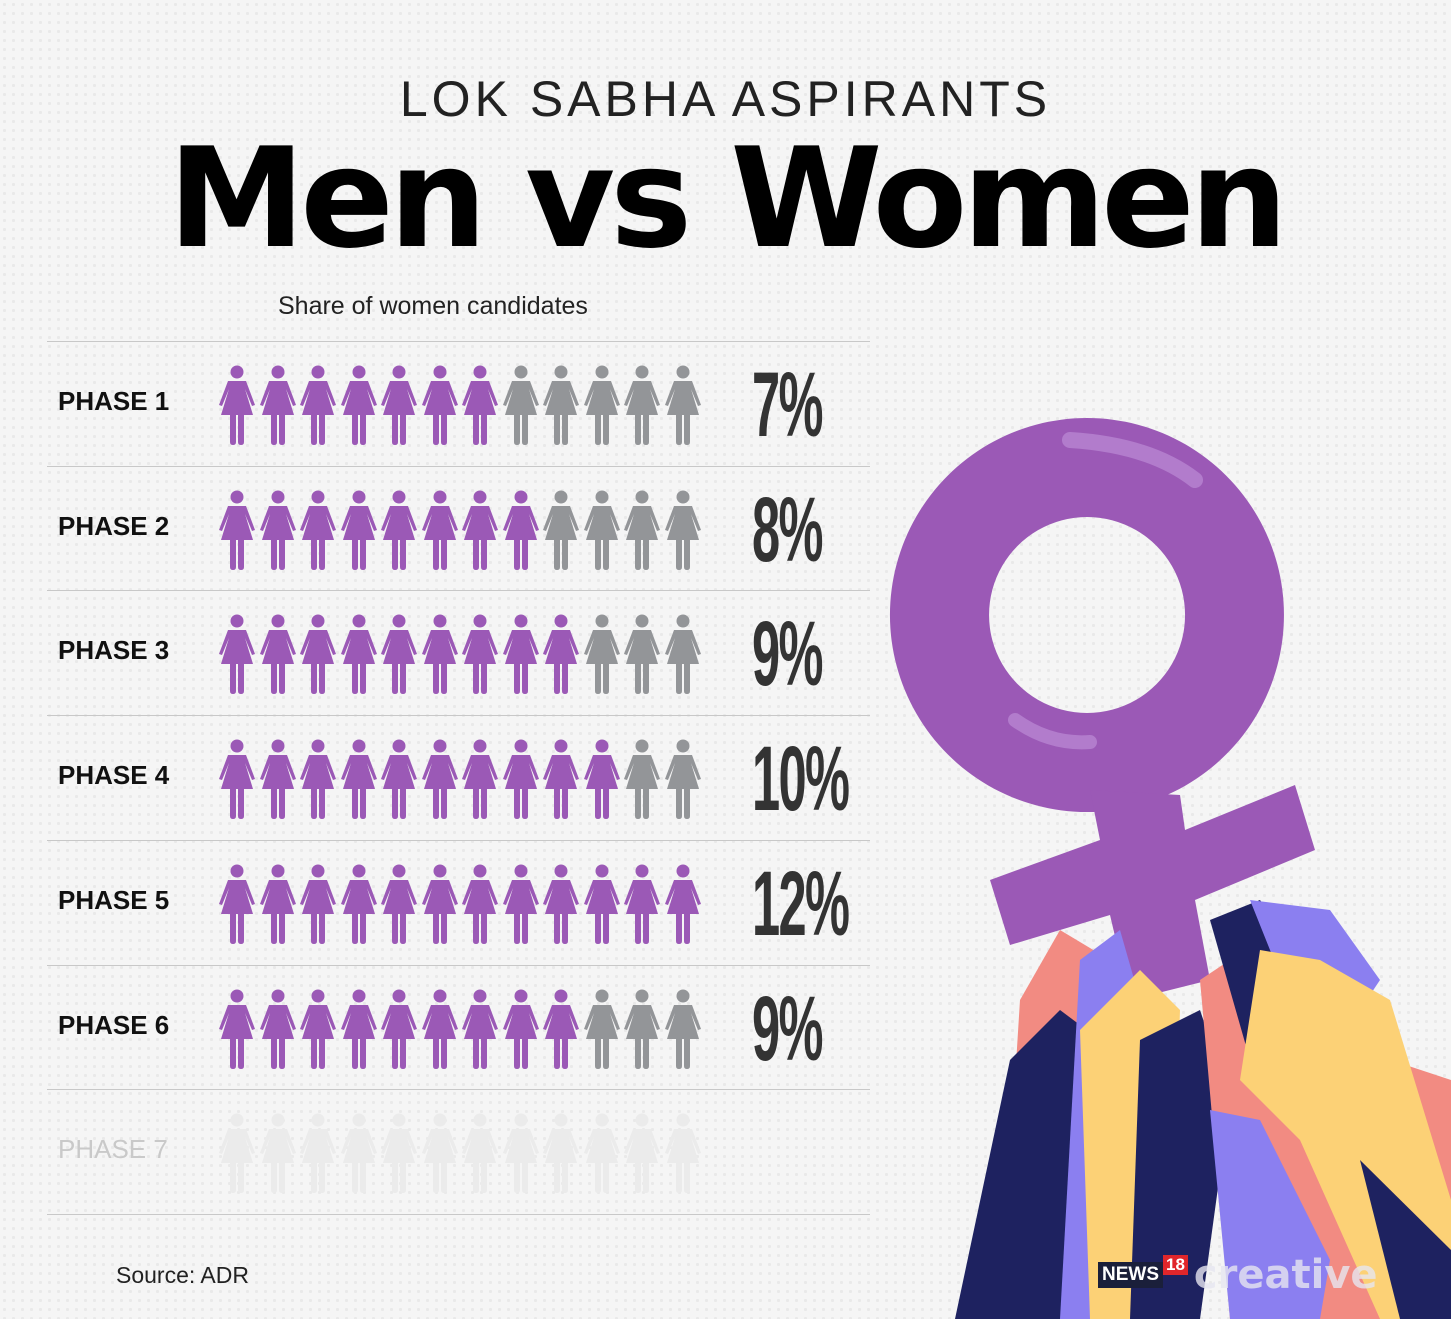 The width and height of the screenshot is (1451, 1319). I want to click on percent-value: 12%, so click(801, 904).